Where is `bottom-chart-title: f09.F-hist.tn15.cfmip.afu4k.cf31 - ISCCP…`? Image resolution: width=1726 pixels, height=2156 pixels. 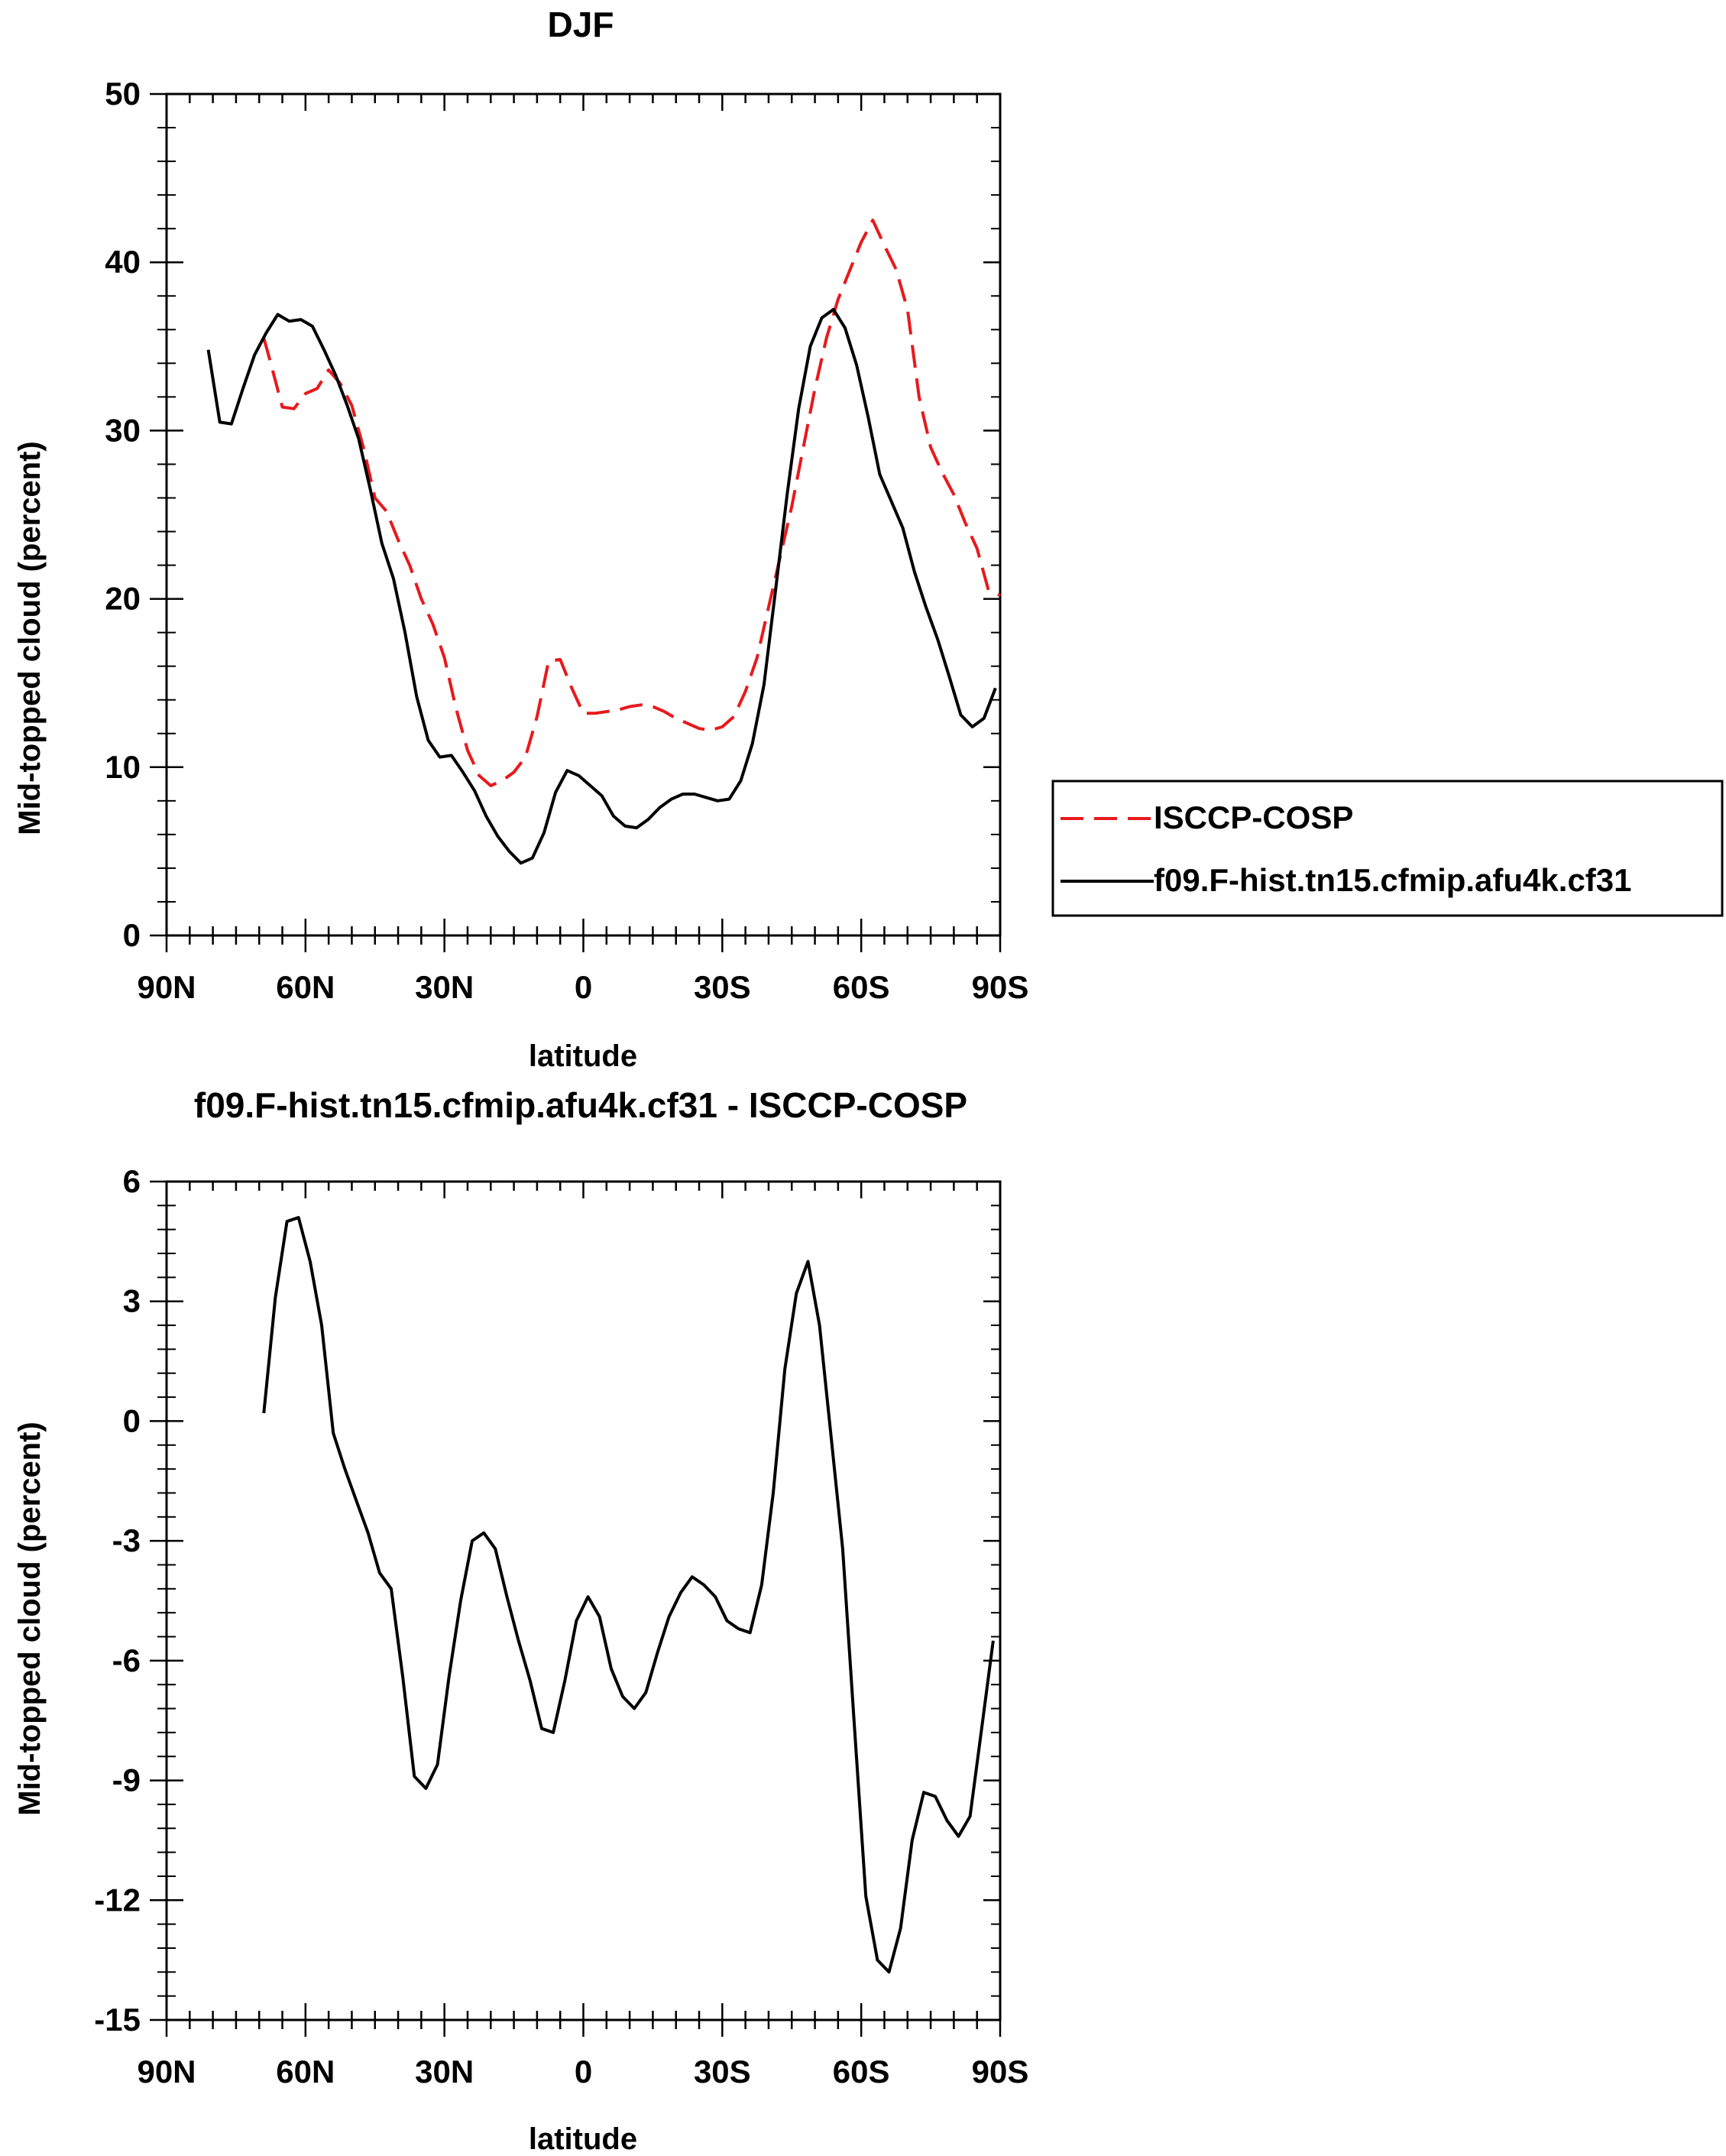
bottom-chart-title: f09.F-hist.tn15.cfmip.afu4k.cf31 - ISCCP… is located at coordinates (580, 1105).